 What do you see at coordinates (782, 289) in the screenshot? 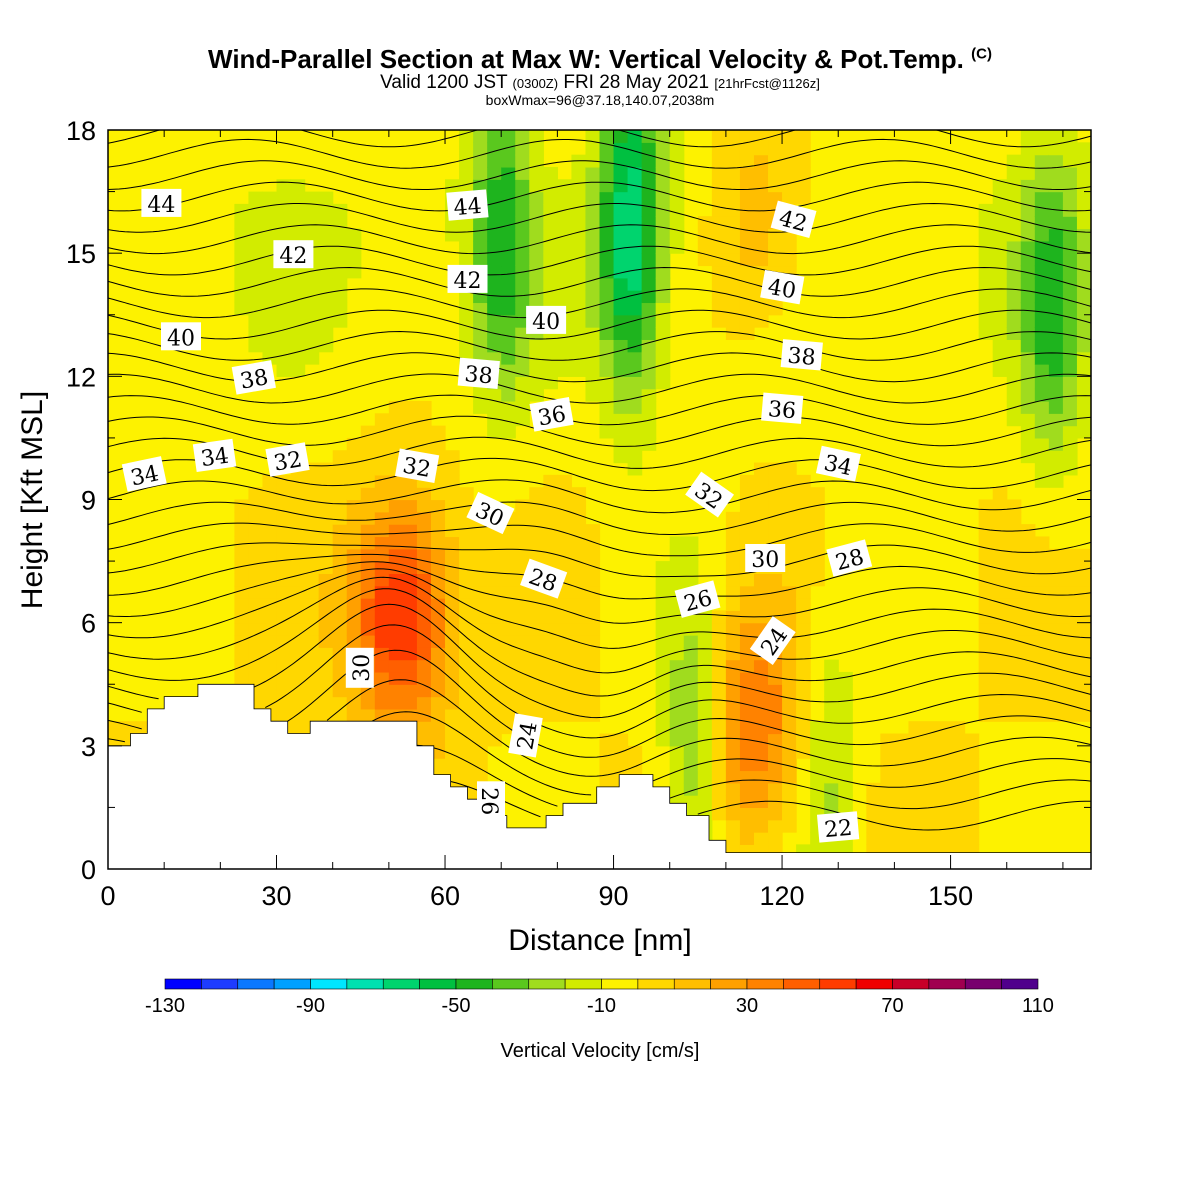
I see `contour-label-text: 40` at bounding box center [782, 289].